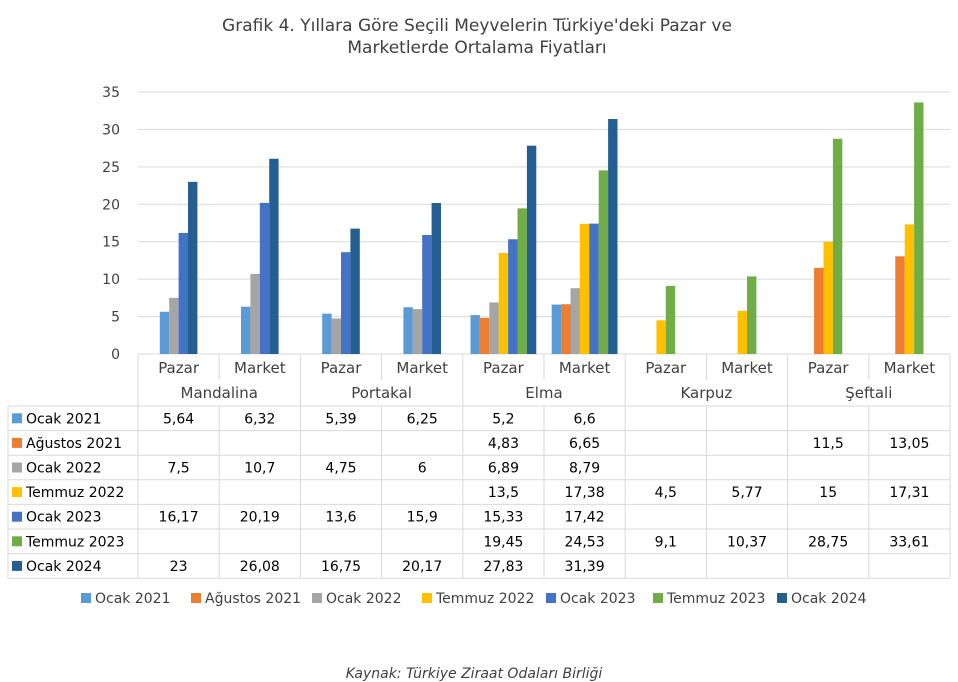  Describe the element at coordinates (585, 542) in the screenshot. I see `table-cell: 24,53` at that location.